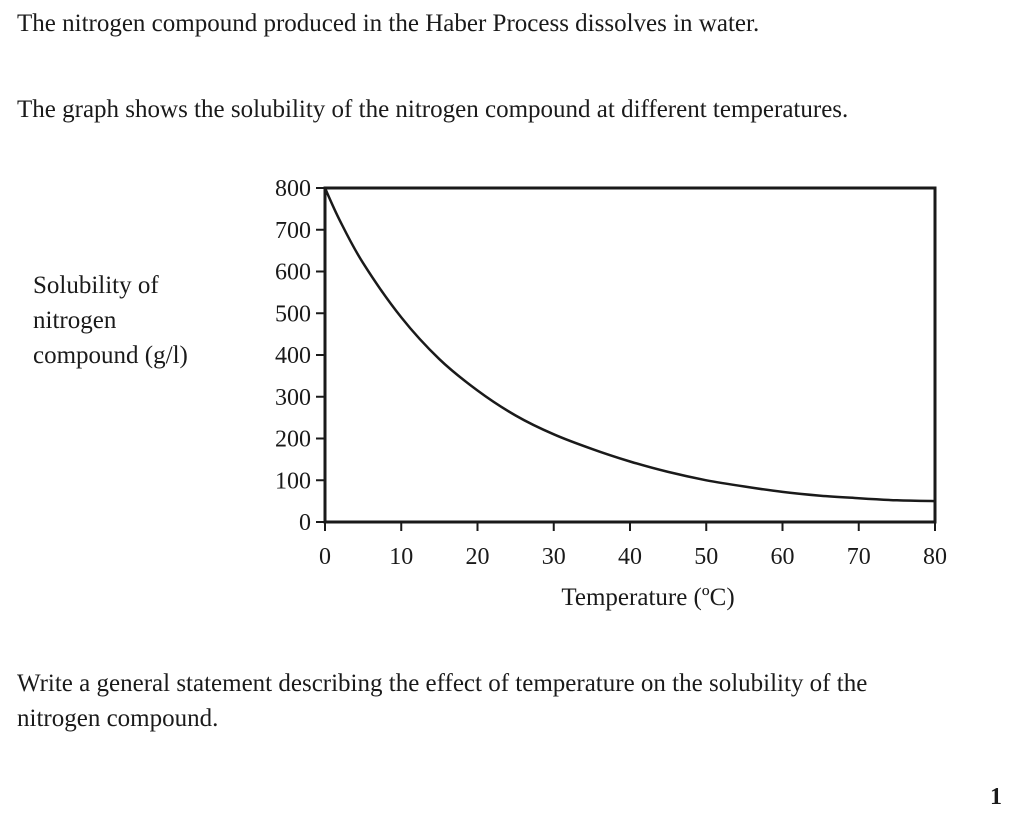 The image size is (1024, 820). What do you see at coordinates (859, 557) in the screenshot?
I see `x-tick-label: 70` at bounding box center [859, 557].